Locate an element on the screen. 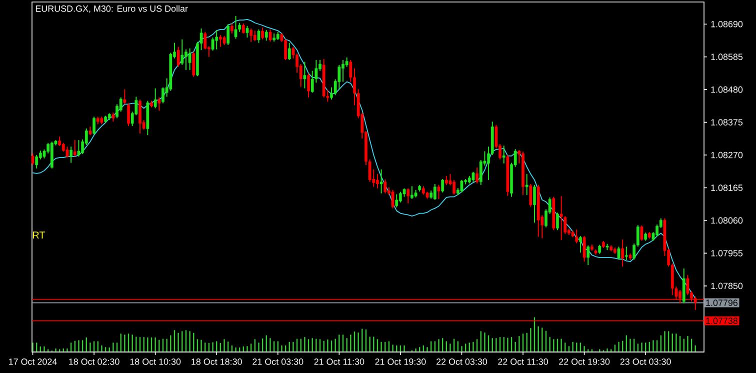  y-tick-label: 1.08690 is located at coordinates (727, 24).